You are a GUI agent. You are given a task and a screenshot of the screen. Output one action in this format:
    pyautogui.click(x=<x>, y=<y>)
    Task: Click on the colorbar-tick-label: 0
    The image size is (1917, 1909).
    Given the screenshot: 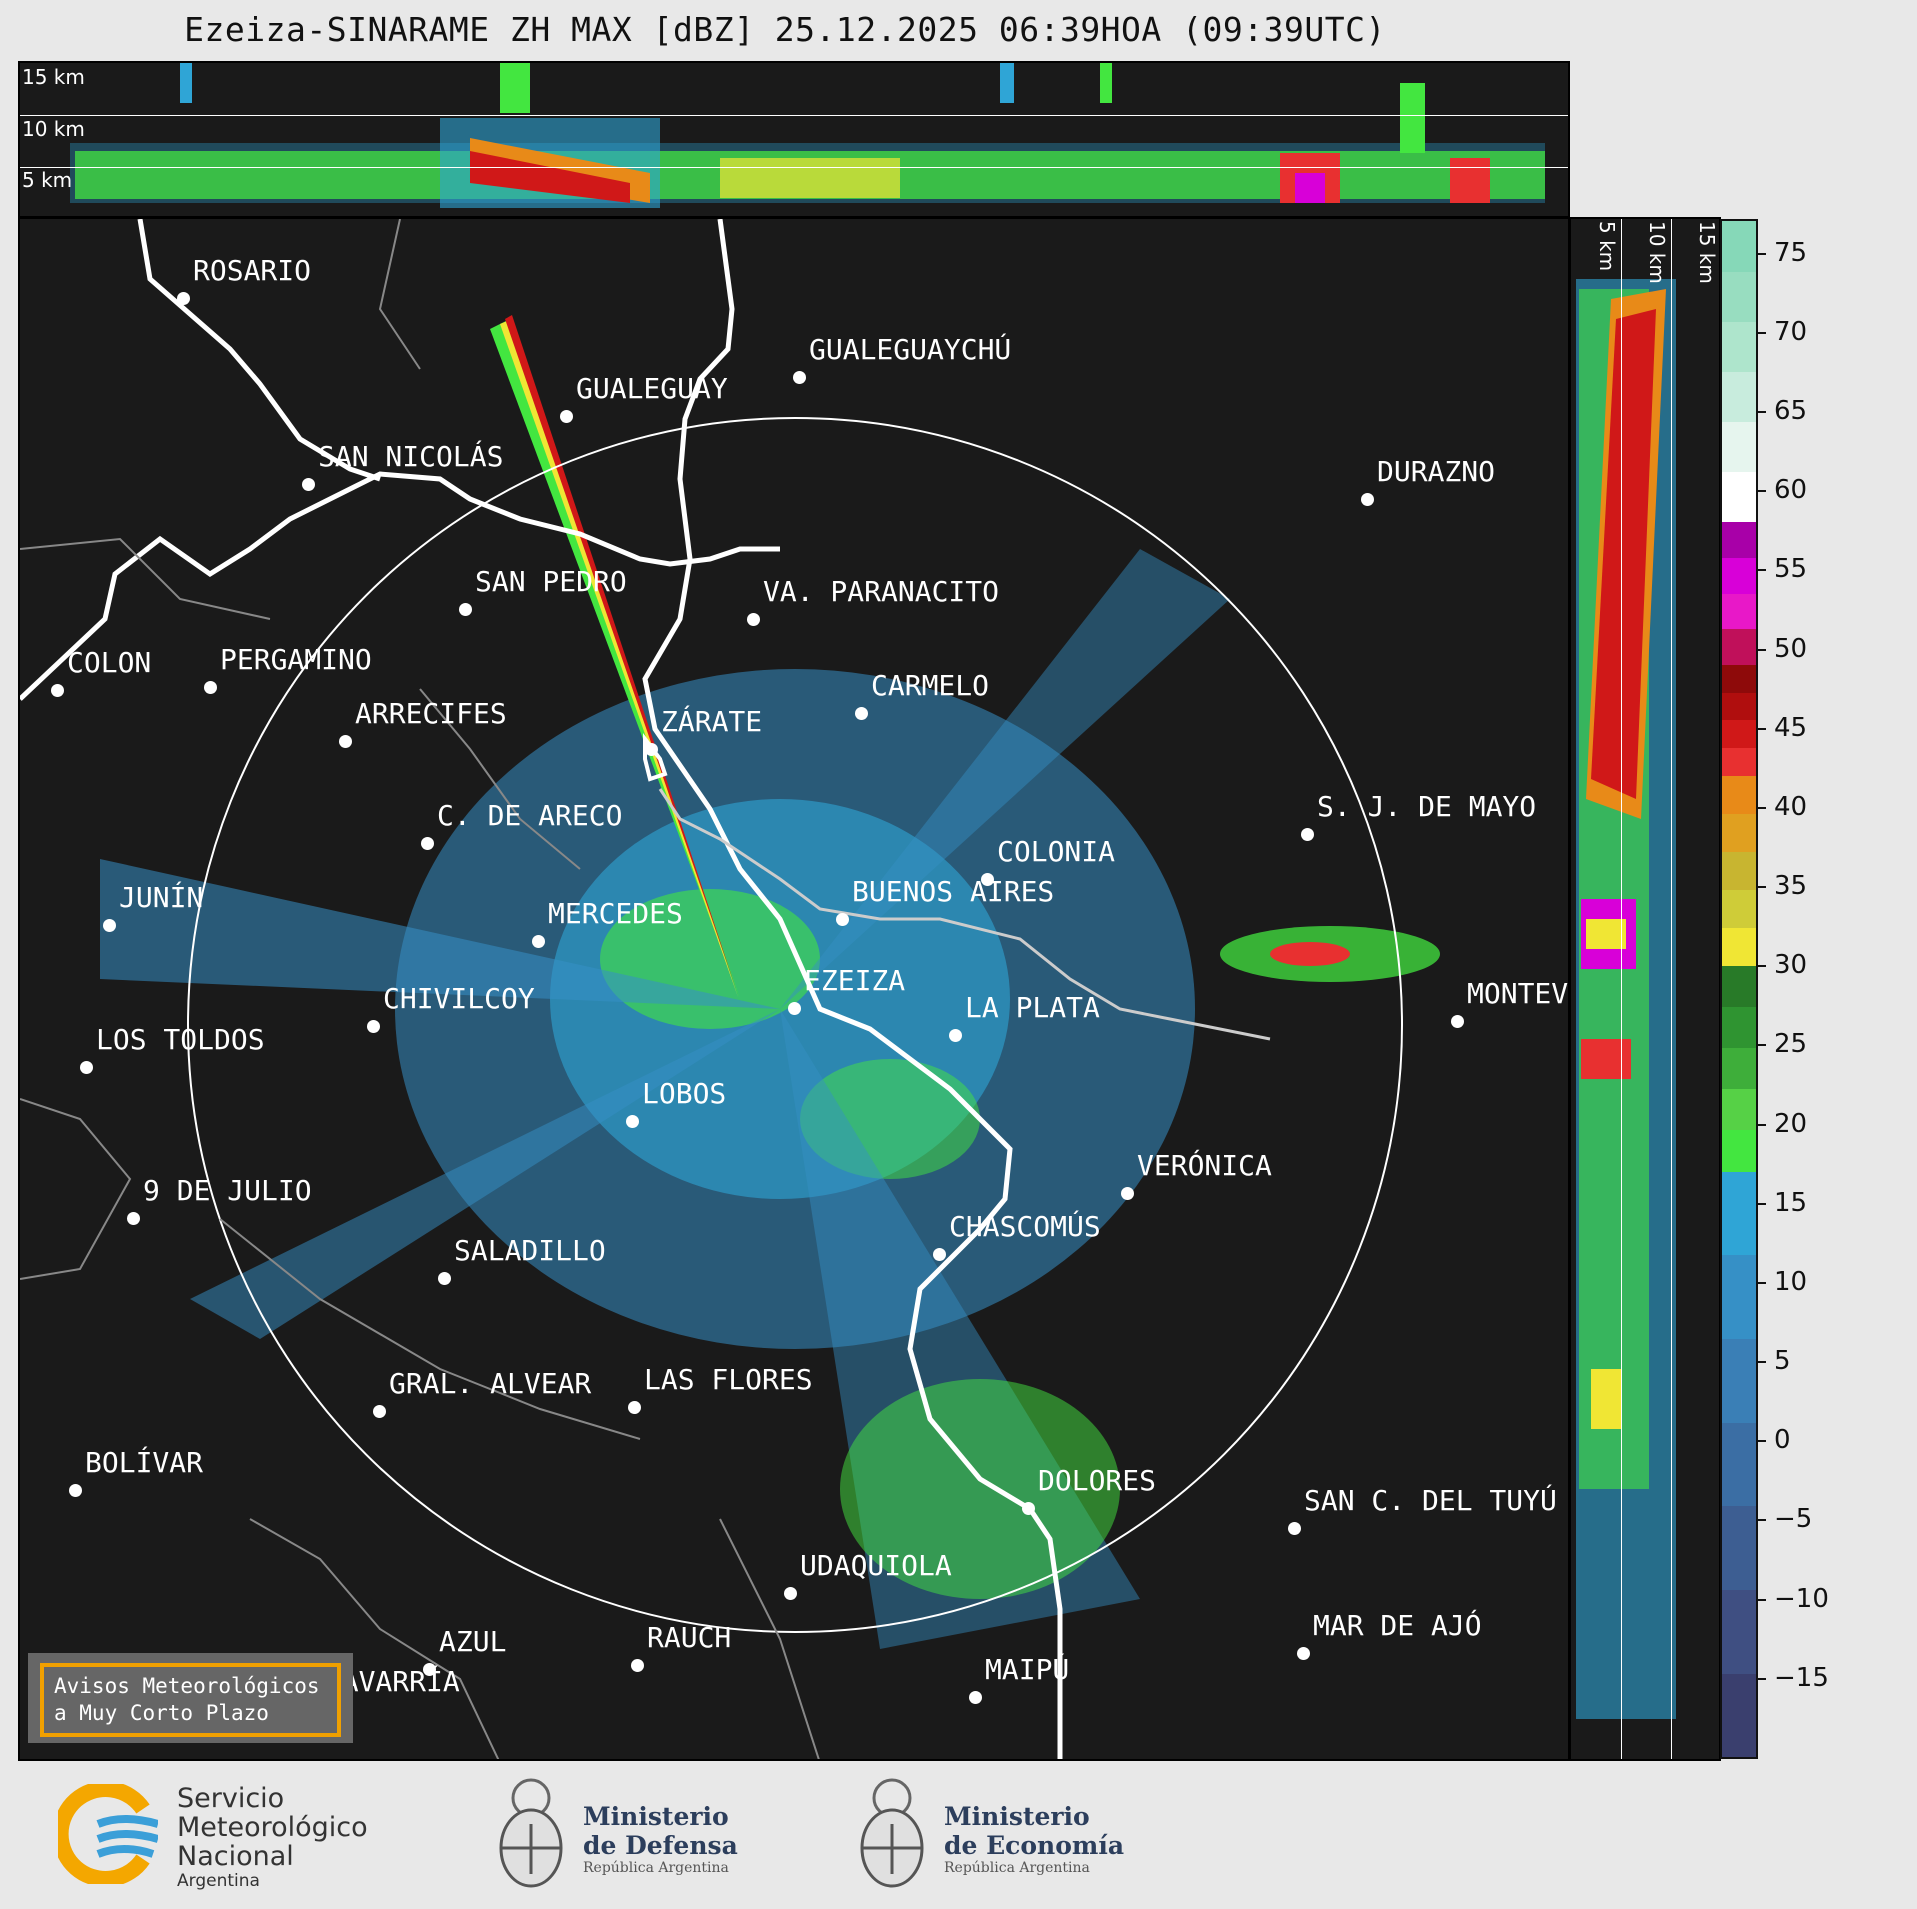 What is the action you would take?
    pyautogui.click(x=1782, y=1440)
    